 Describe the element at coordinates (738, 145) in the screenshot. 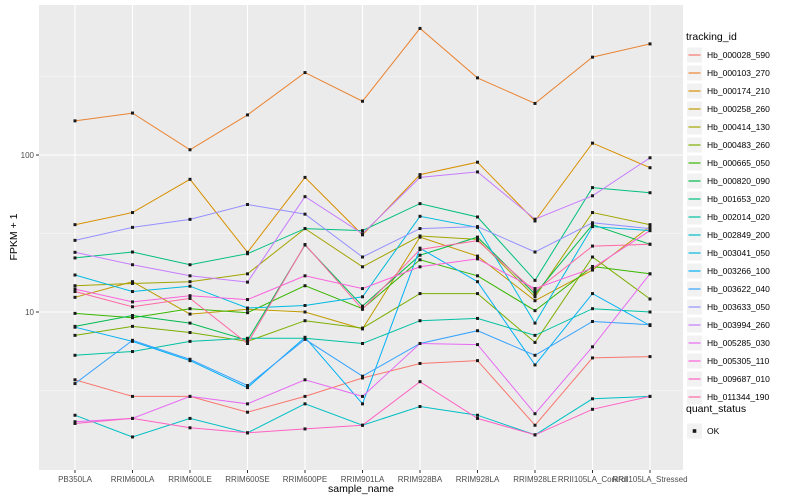

I see `legend-label: Hb_000483_260` at that location.